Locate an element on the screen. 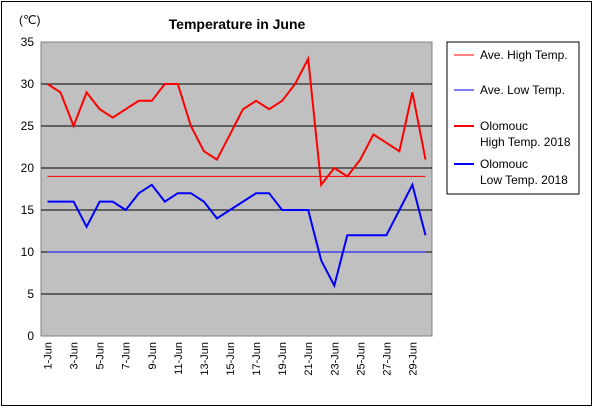 The height and width of the screenshot is (412, 593). legend-label: Ave. High Temp. is located at coordinates (524, 55).